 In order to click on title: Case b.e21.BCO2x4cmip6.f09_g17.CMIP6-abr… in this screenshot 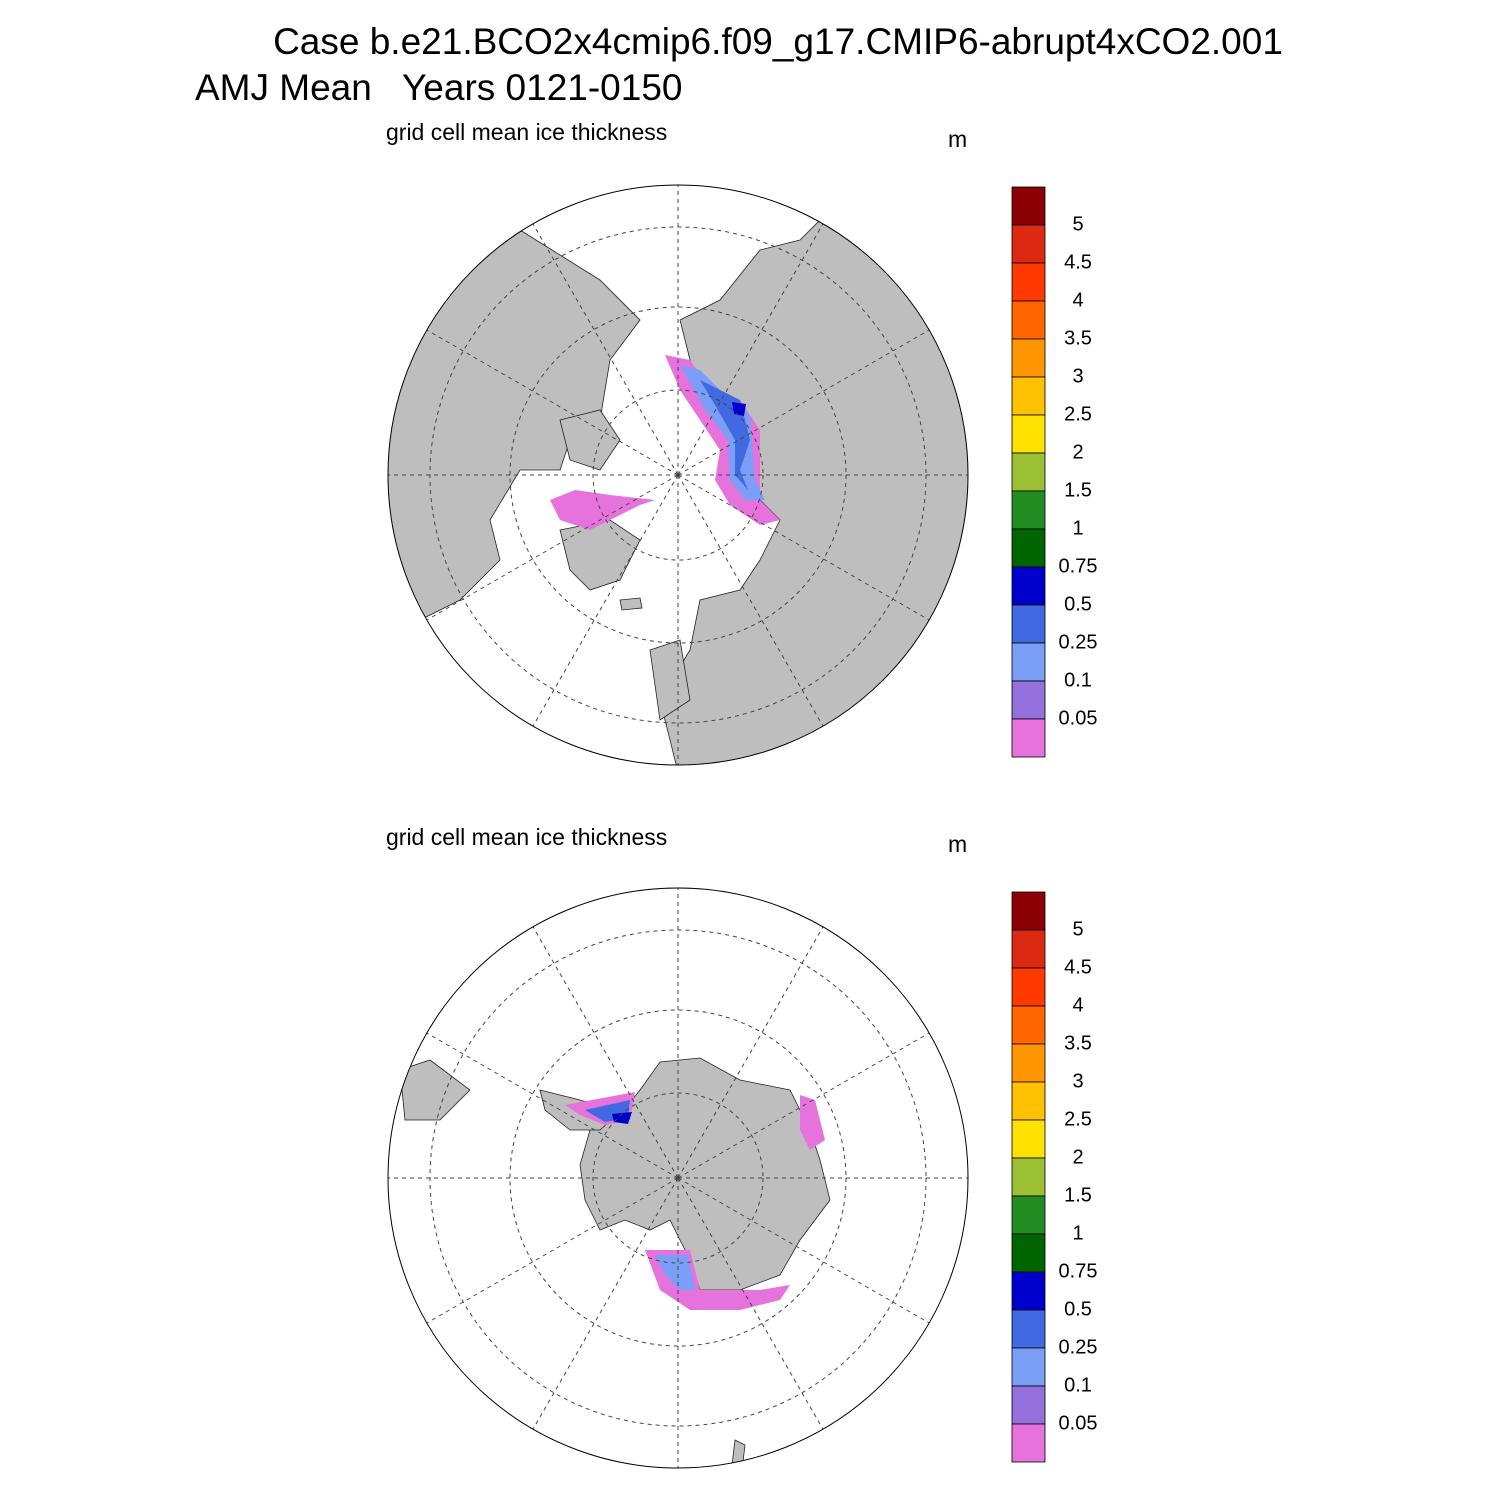, I will do `click(778, 41)`.